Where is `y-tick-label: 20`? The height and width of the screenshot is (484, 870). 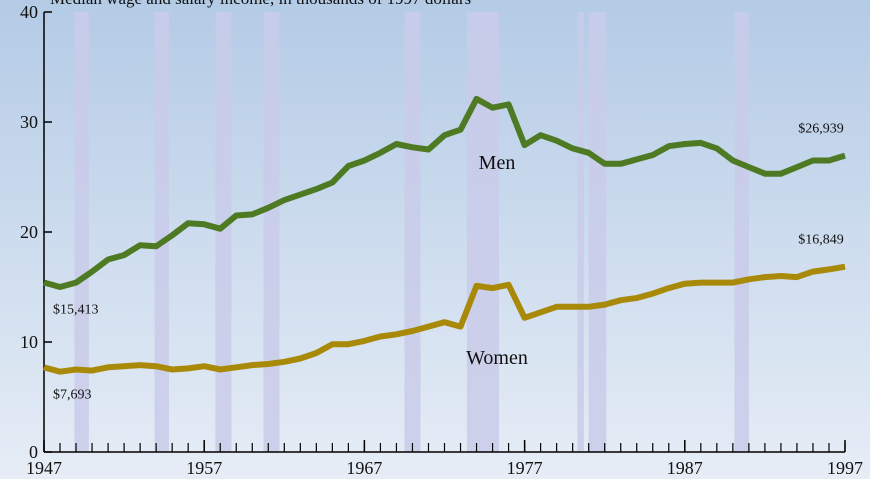 y-tick-label: 20 is located at coordinates (29, 232).